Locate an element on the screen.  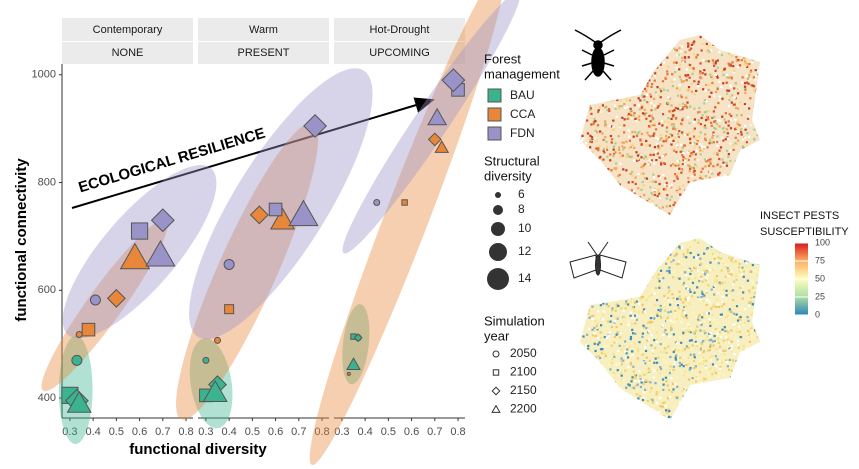
size-key is located at coordinates (498, 229).